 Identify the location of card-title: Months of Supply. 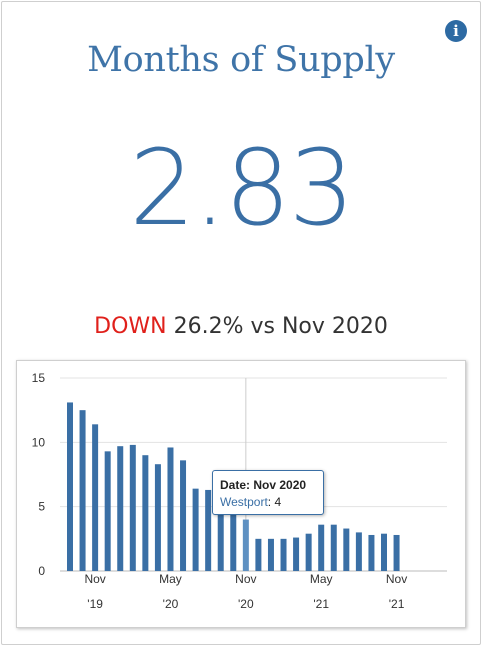
(241, 60).